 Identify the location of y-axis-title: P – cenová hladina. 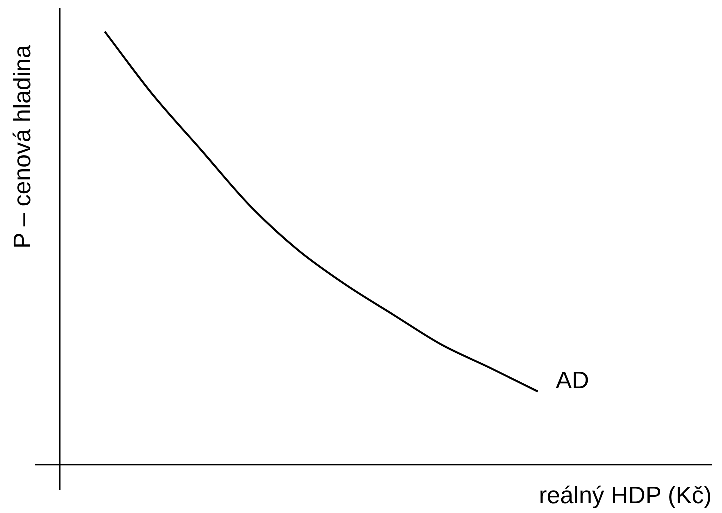
(23, 146).